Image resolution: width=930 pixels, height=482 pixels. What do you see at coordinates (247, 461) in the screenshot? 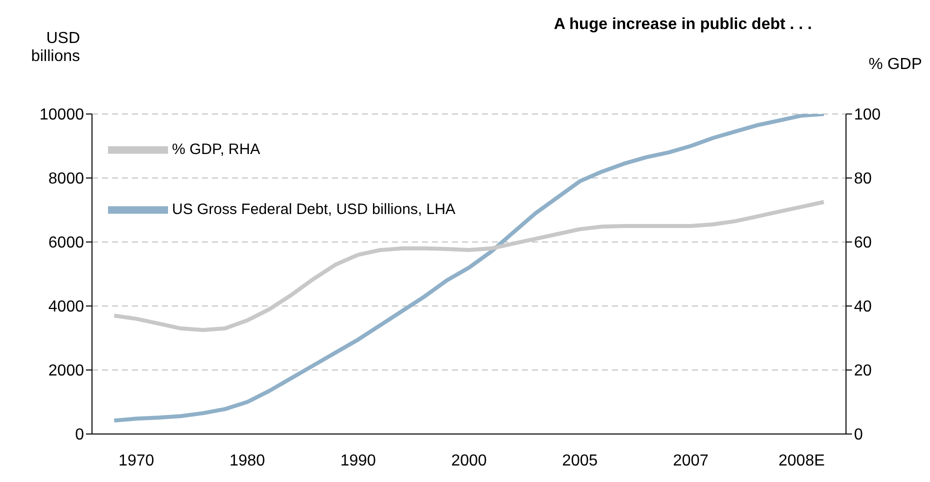
I see `x-tick-label: 1980` at bounding box center [247, 461].